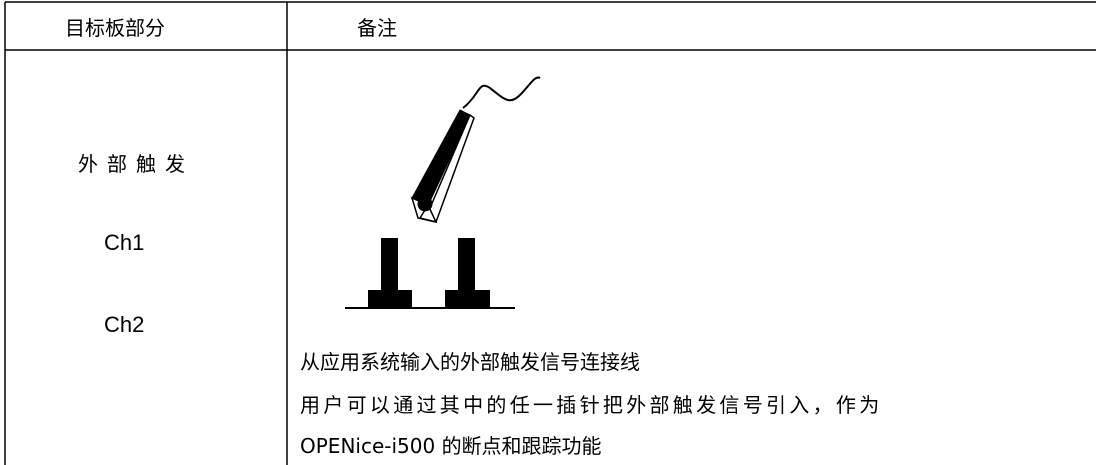 The height and width of the screenshot is (465, 1096). What do you see at coordinates (591, 405) in the screenshot?
I see `note-line: 用户可以通过其中的任一插针把外部触发信号引入，作为` at bounding box center [591, 405].